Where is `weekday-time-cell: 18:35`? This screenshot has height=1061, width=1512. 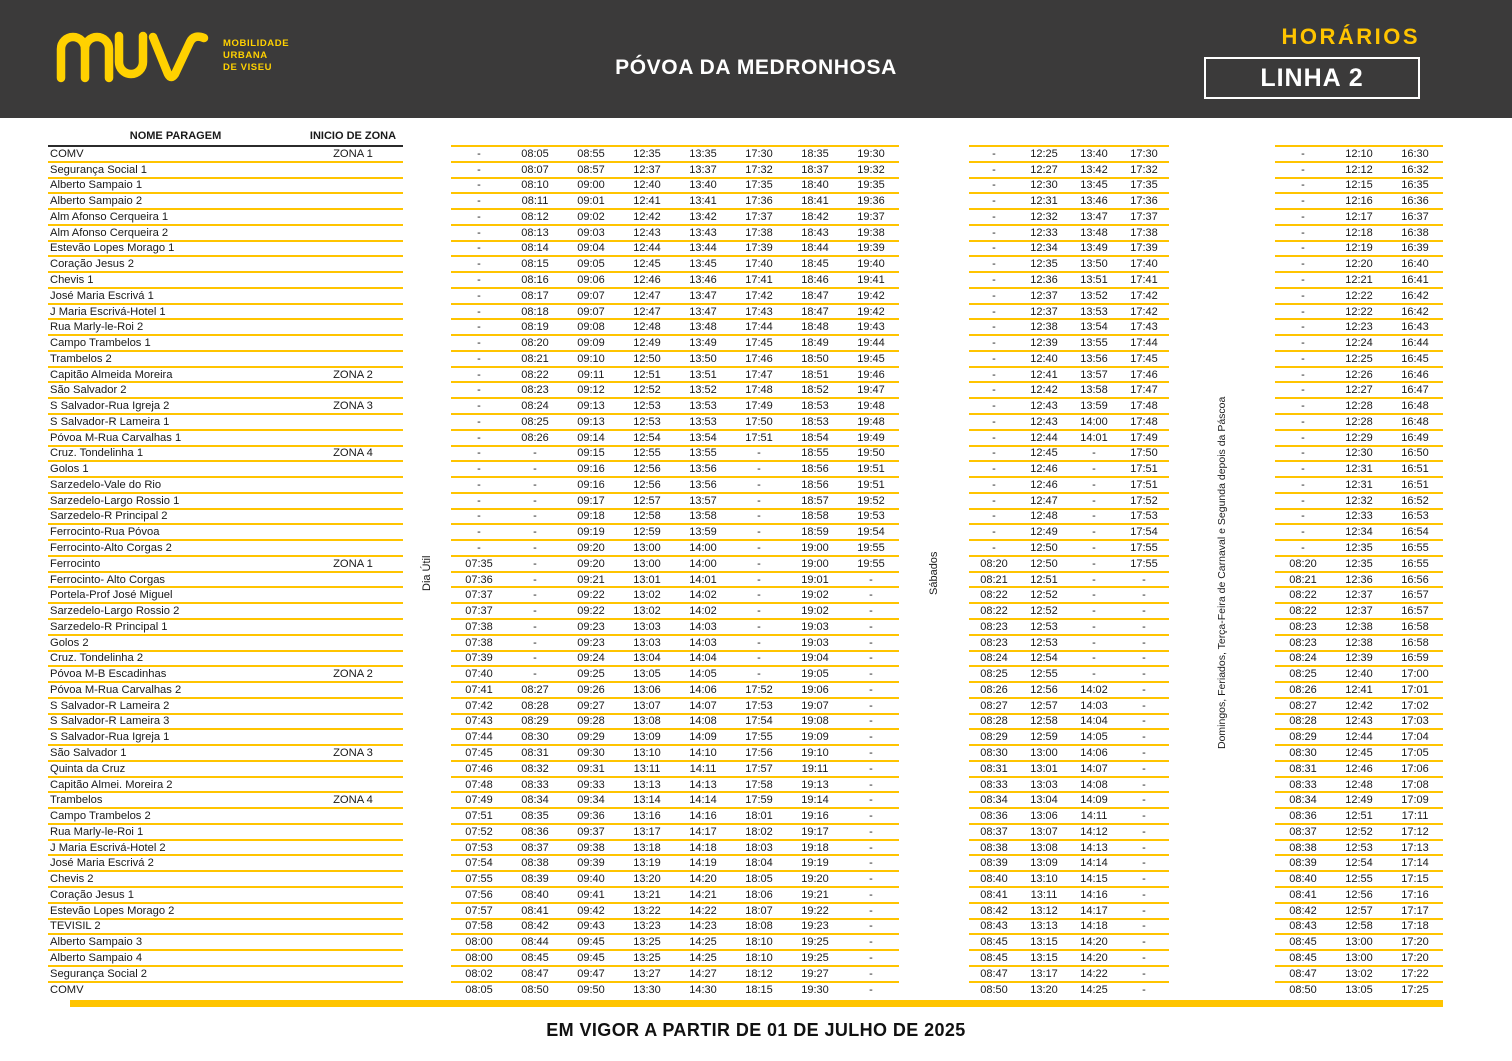
weekday-time-cell: 18:35 is located at coordinates (815, 155).